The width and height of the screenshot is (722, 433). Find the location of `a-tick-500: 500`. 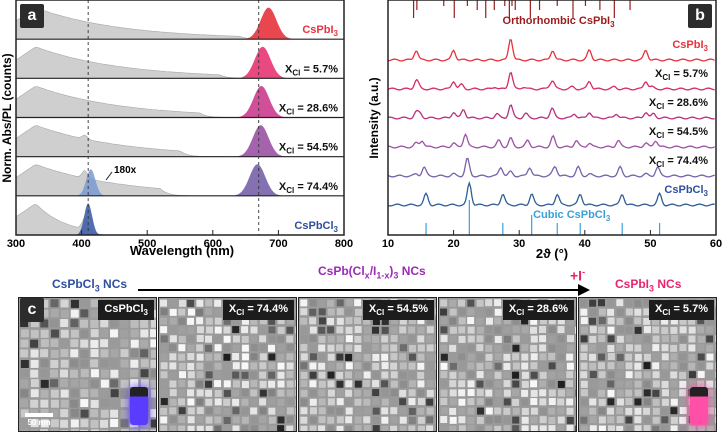

a-tick-500: 500 is located at coordinates (147, 244).